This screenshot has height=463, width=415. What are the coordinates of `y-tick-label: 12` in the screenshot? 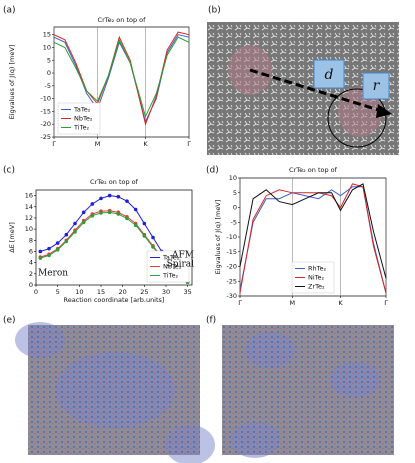 It's located at (29, 218).